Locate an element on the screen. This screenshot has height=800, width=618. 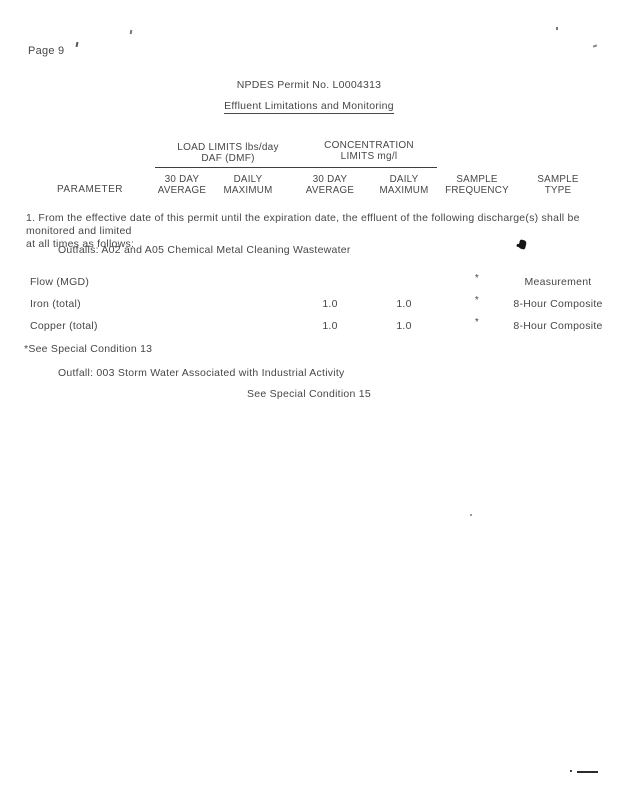
condition-paragraph-line2: at all times as follows: is located at coordinates (80, 244).